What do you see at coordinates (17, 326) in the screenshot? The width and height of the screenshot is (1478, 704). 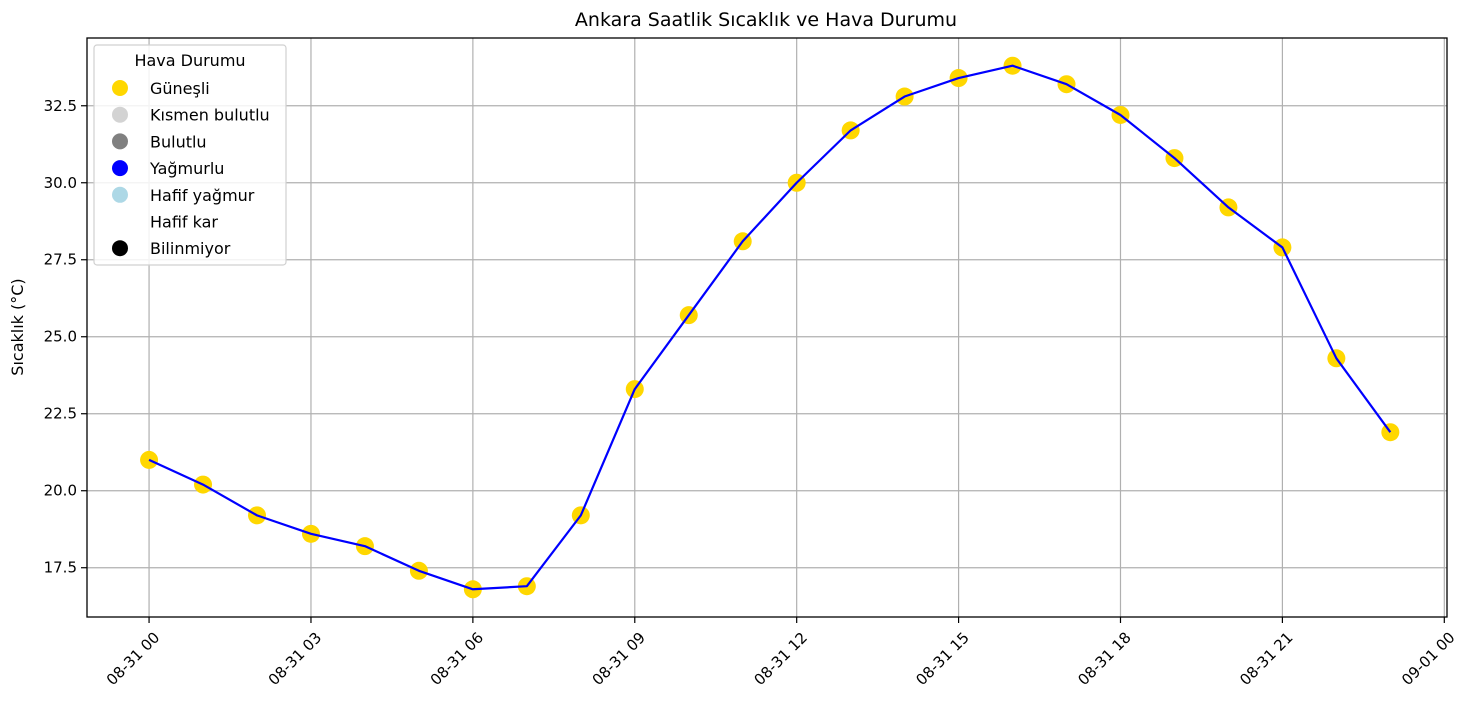 I see `y-axis-label: Sıcaklık (°C)` at bounding box center [17, 326].